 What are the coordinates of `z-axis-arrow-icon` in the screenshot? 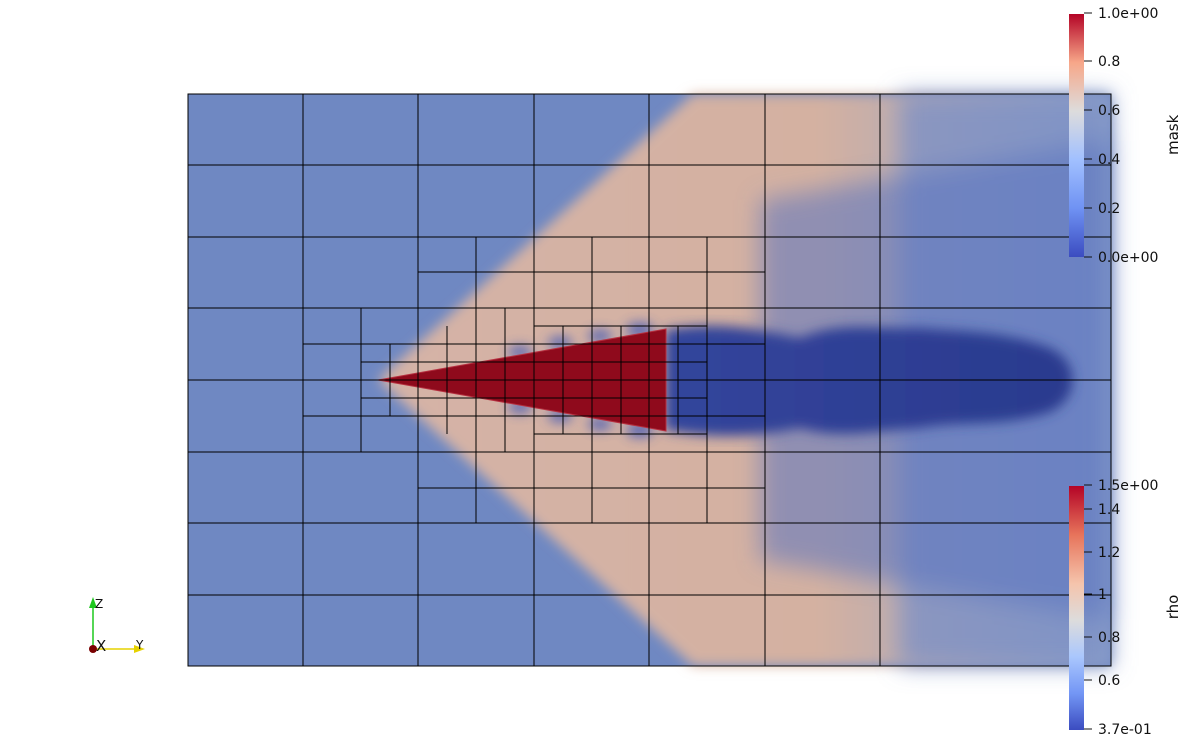 It's located at (93, 602).